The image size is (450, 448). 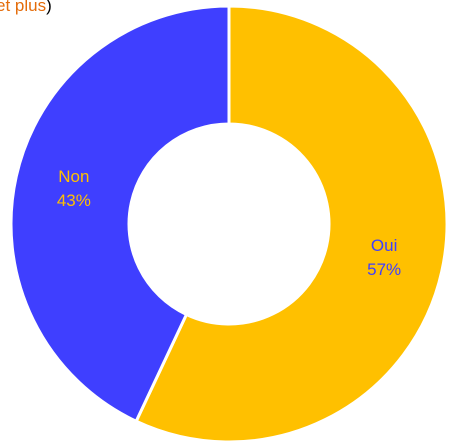 I want to click on title-part: et plus, so click(x=23, y=7).